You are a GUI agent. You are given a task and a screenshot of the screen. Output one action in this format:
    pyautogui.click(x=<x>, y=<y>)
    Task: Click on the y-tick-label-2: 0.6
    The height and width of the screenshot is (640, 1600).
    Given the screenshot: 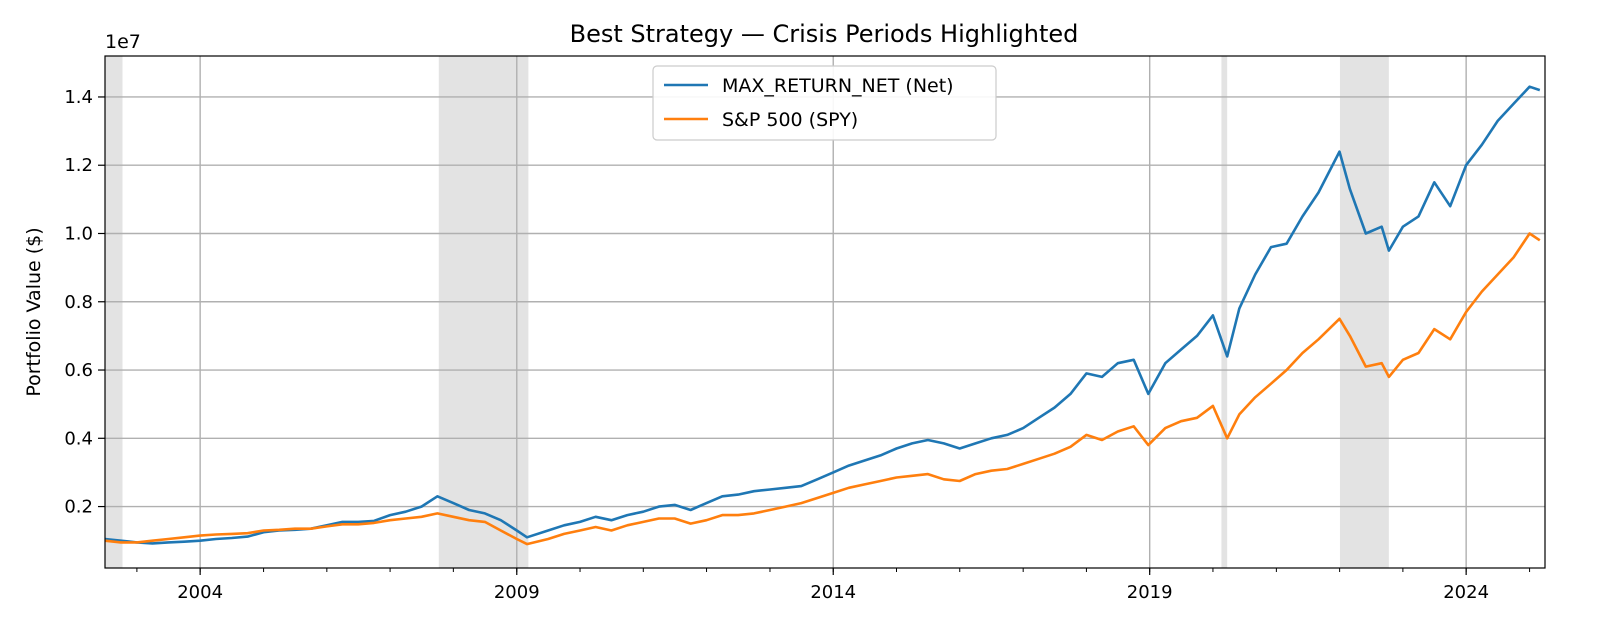 What is the action you would take?
    pyautogui.click(x=78, y=370)
    